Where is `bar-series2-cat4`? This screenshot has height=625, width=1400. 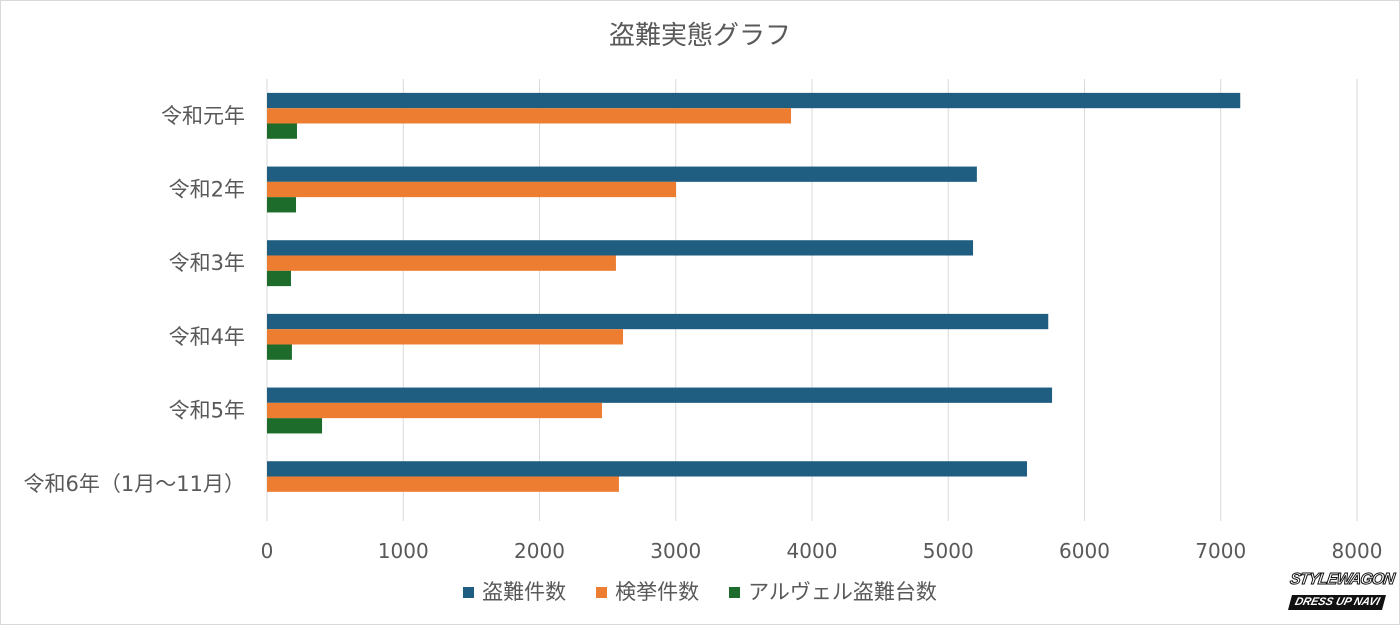 bar-series2-cat4 is located at coordinates (295, 426).